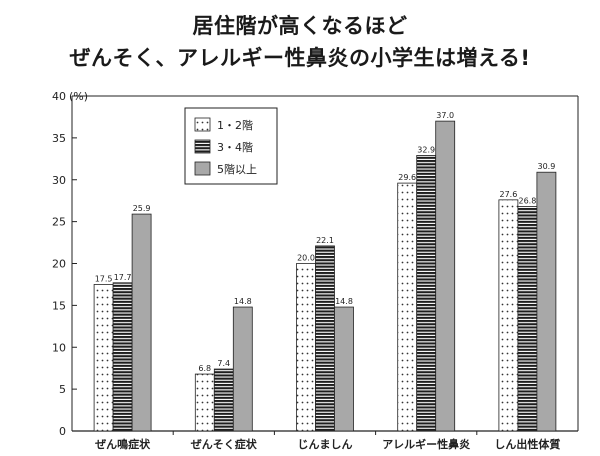 Image resolution: width=600 pixels, height=456 pixels. Describe the element at coordinates (104, 278) in the screenshot. I see `bar-value-label: 17.5` at that location.